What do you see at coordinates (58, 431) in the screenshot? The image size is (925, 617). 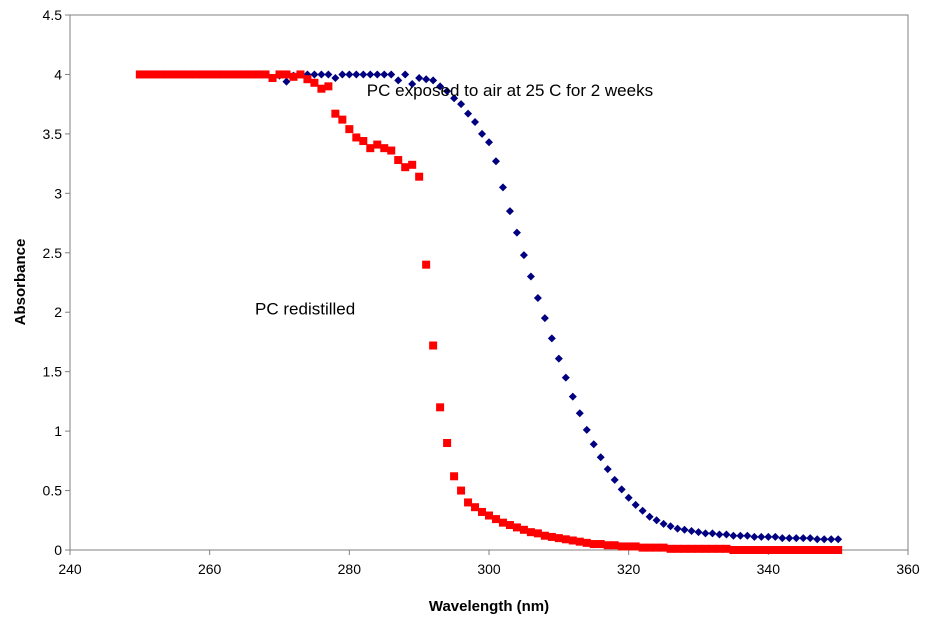 I see `y-tick-label: 1` at bounding box center [58, 431].